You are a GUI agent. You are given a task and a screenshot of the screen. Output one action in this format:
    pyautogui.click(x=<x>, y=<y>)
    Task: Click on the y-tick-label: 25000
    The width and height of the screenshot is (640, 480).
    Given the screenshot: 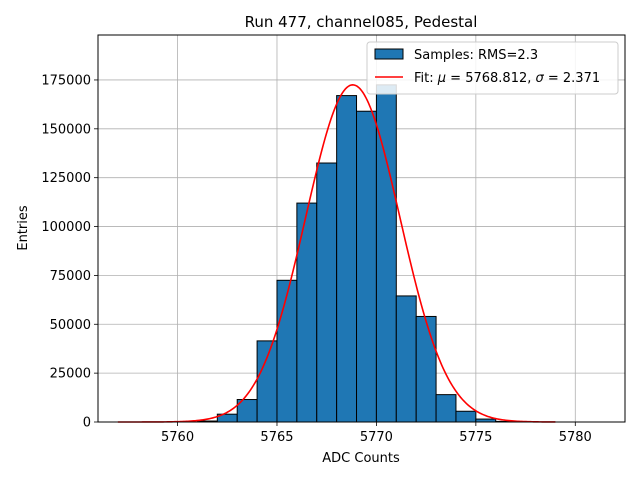 What is the action you would take?
    pyautogui.click(x=70, y=374)
    